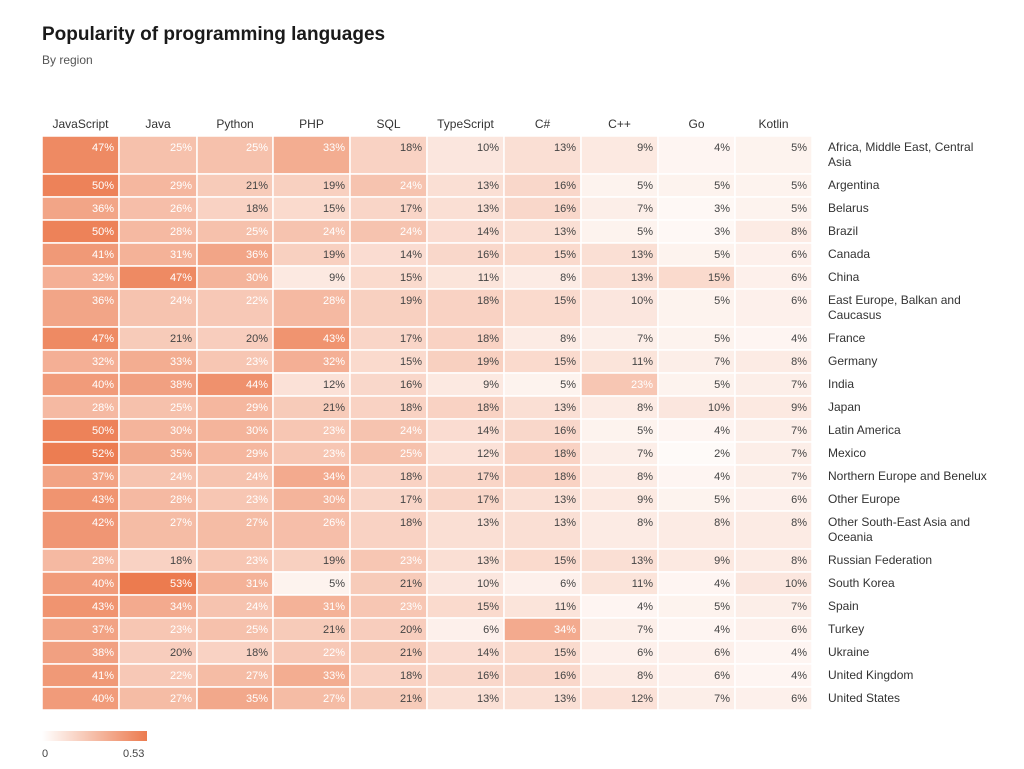 This screenshot has height=769, width=1024. What do you see at coordinates (388, 124) in the screenshot?
I see `column-header: SQL` at bounding box center [388, 124].